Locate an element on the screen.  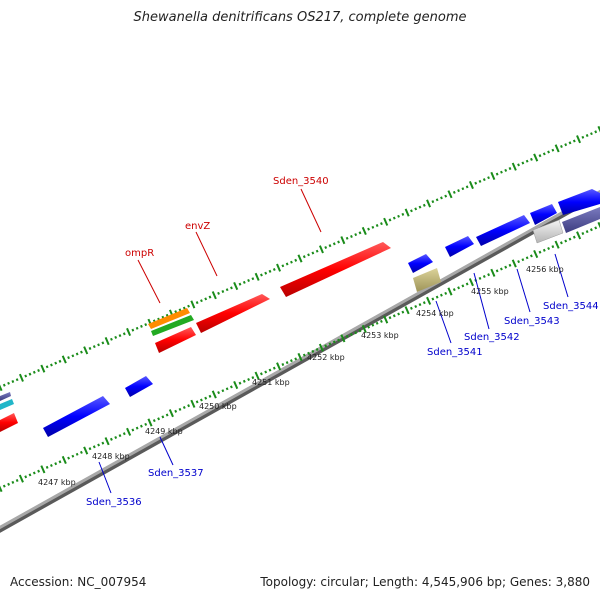
gene-Sden_3544-arrow is located at coordinates (543, 214).